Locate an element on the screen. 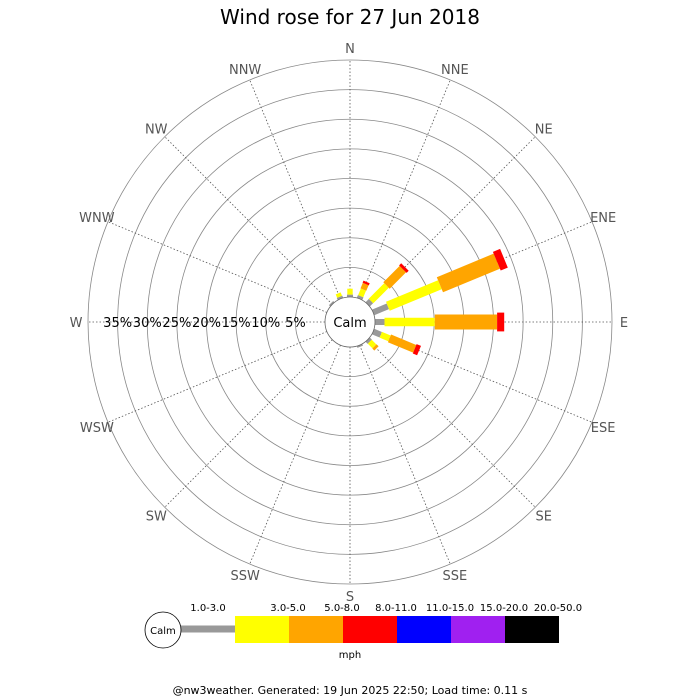 The width and height of the screenshot is (700, 700). petal-se-bin1 is located at coordinates (372, 344).